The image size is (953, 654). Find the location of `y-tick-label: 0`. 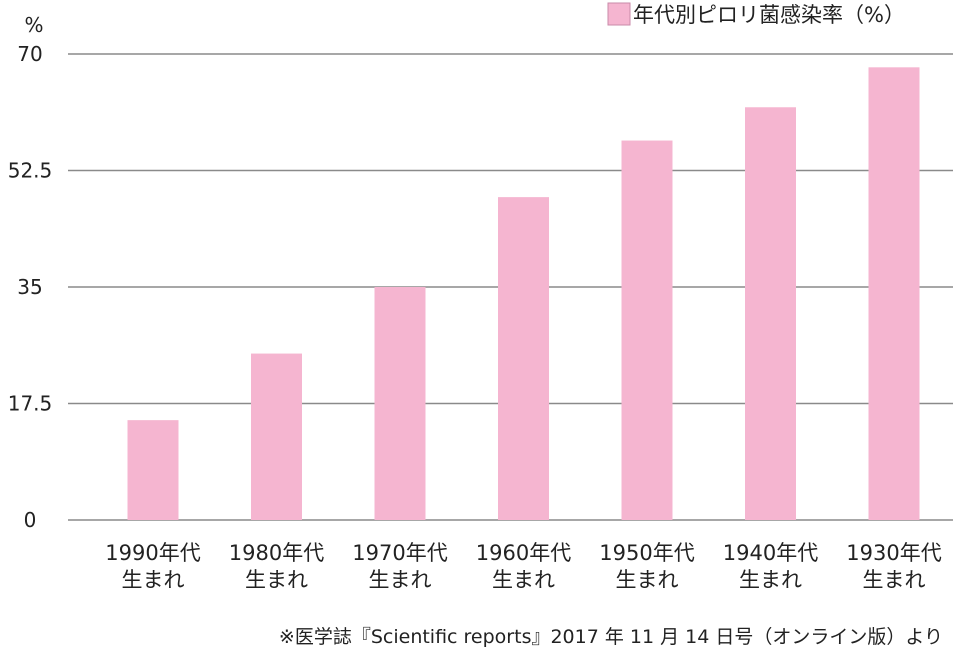

y-tick-label: 0 is located at coordinates (30, 520).